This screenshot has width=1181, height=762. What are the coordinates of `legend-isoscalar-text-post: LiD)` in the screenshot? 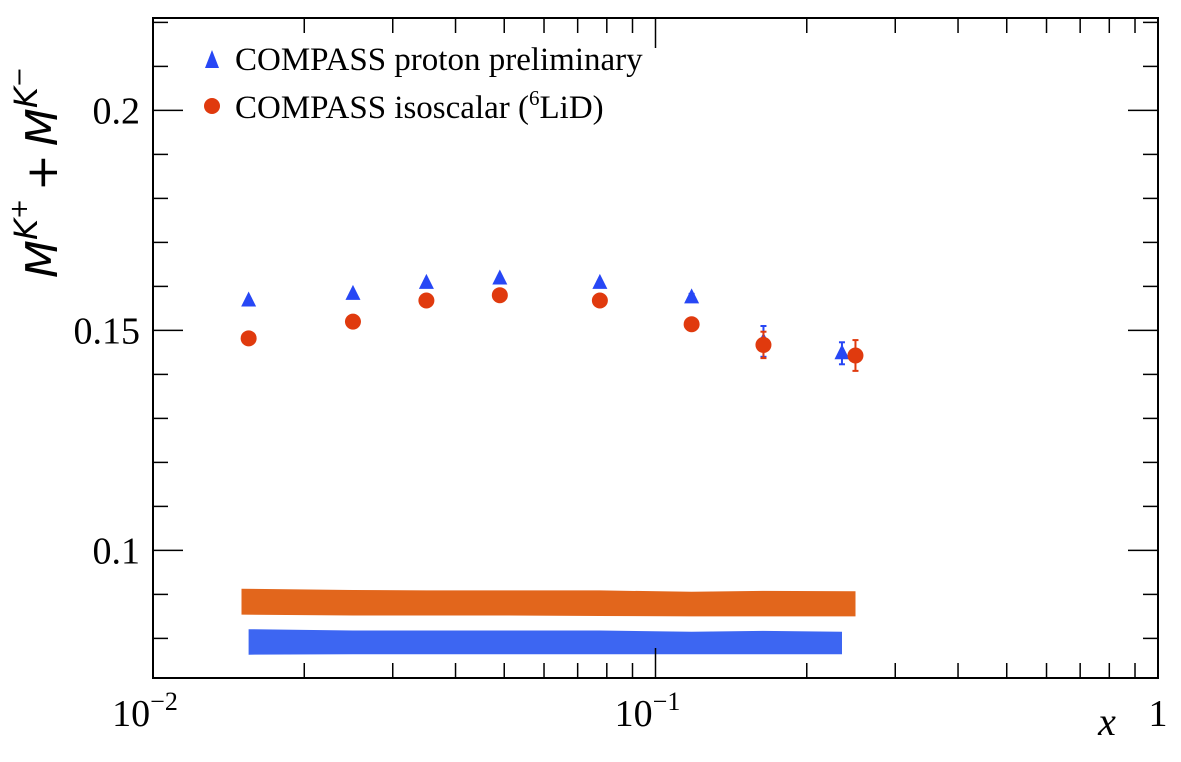 It's located at (572, 108).